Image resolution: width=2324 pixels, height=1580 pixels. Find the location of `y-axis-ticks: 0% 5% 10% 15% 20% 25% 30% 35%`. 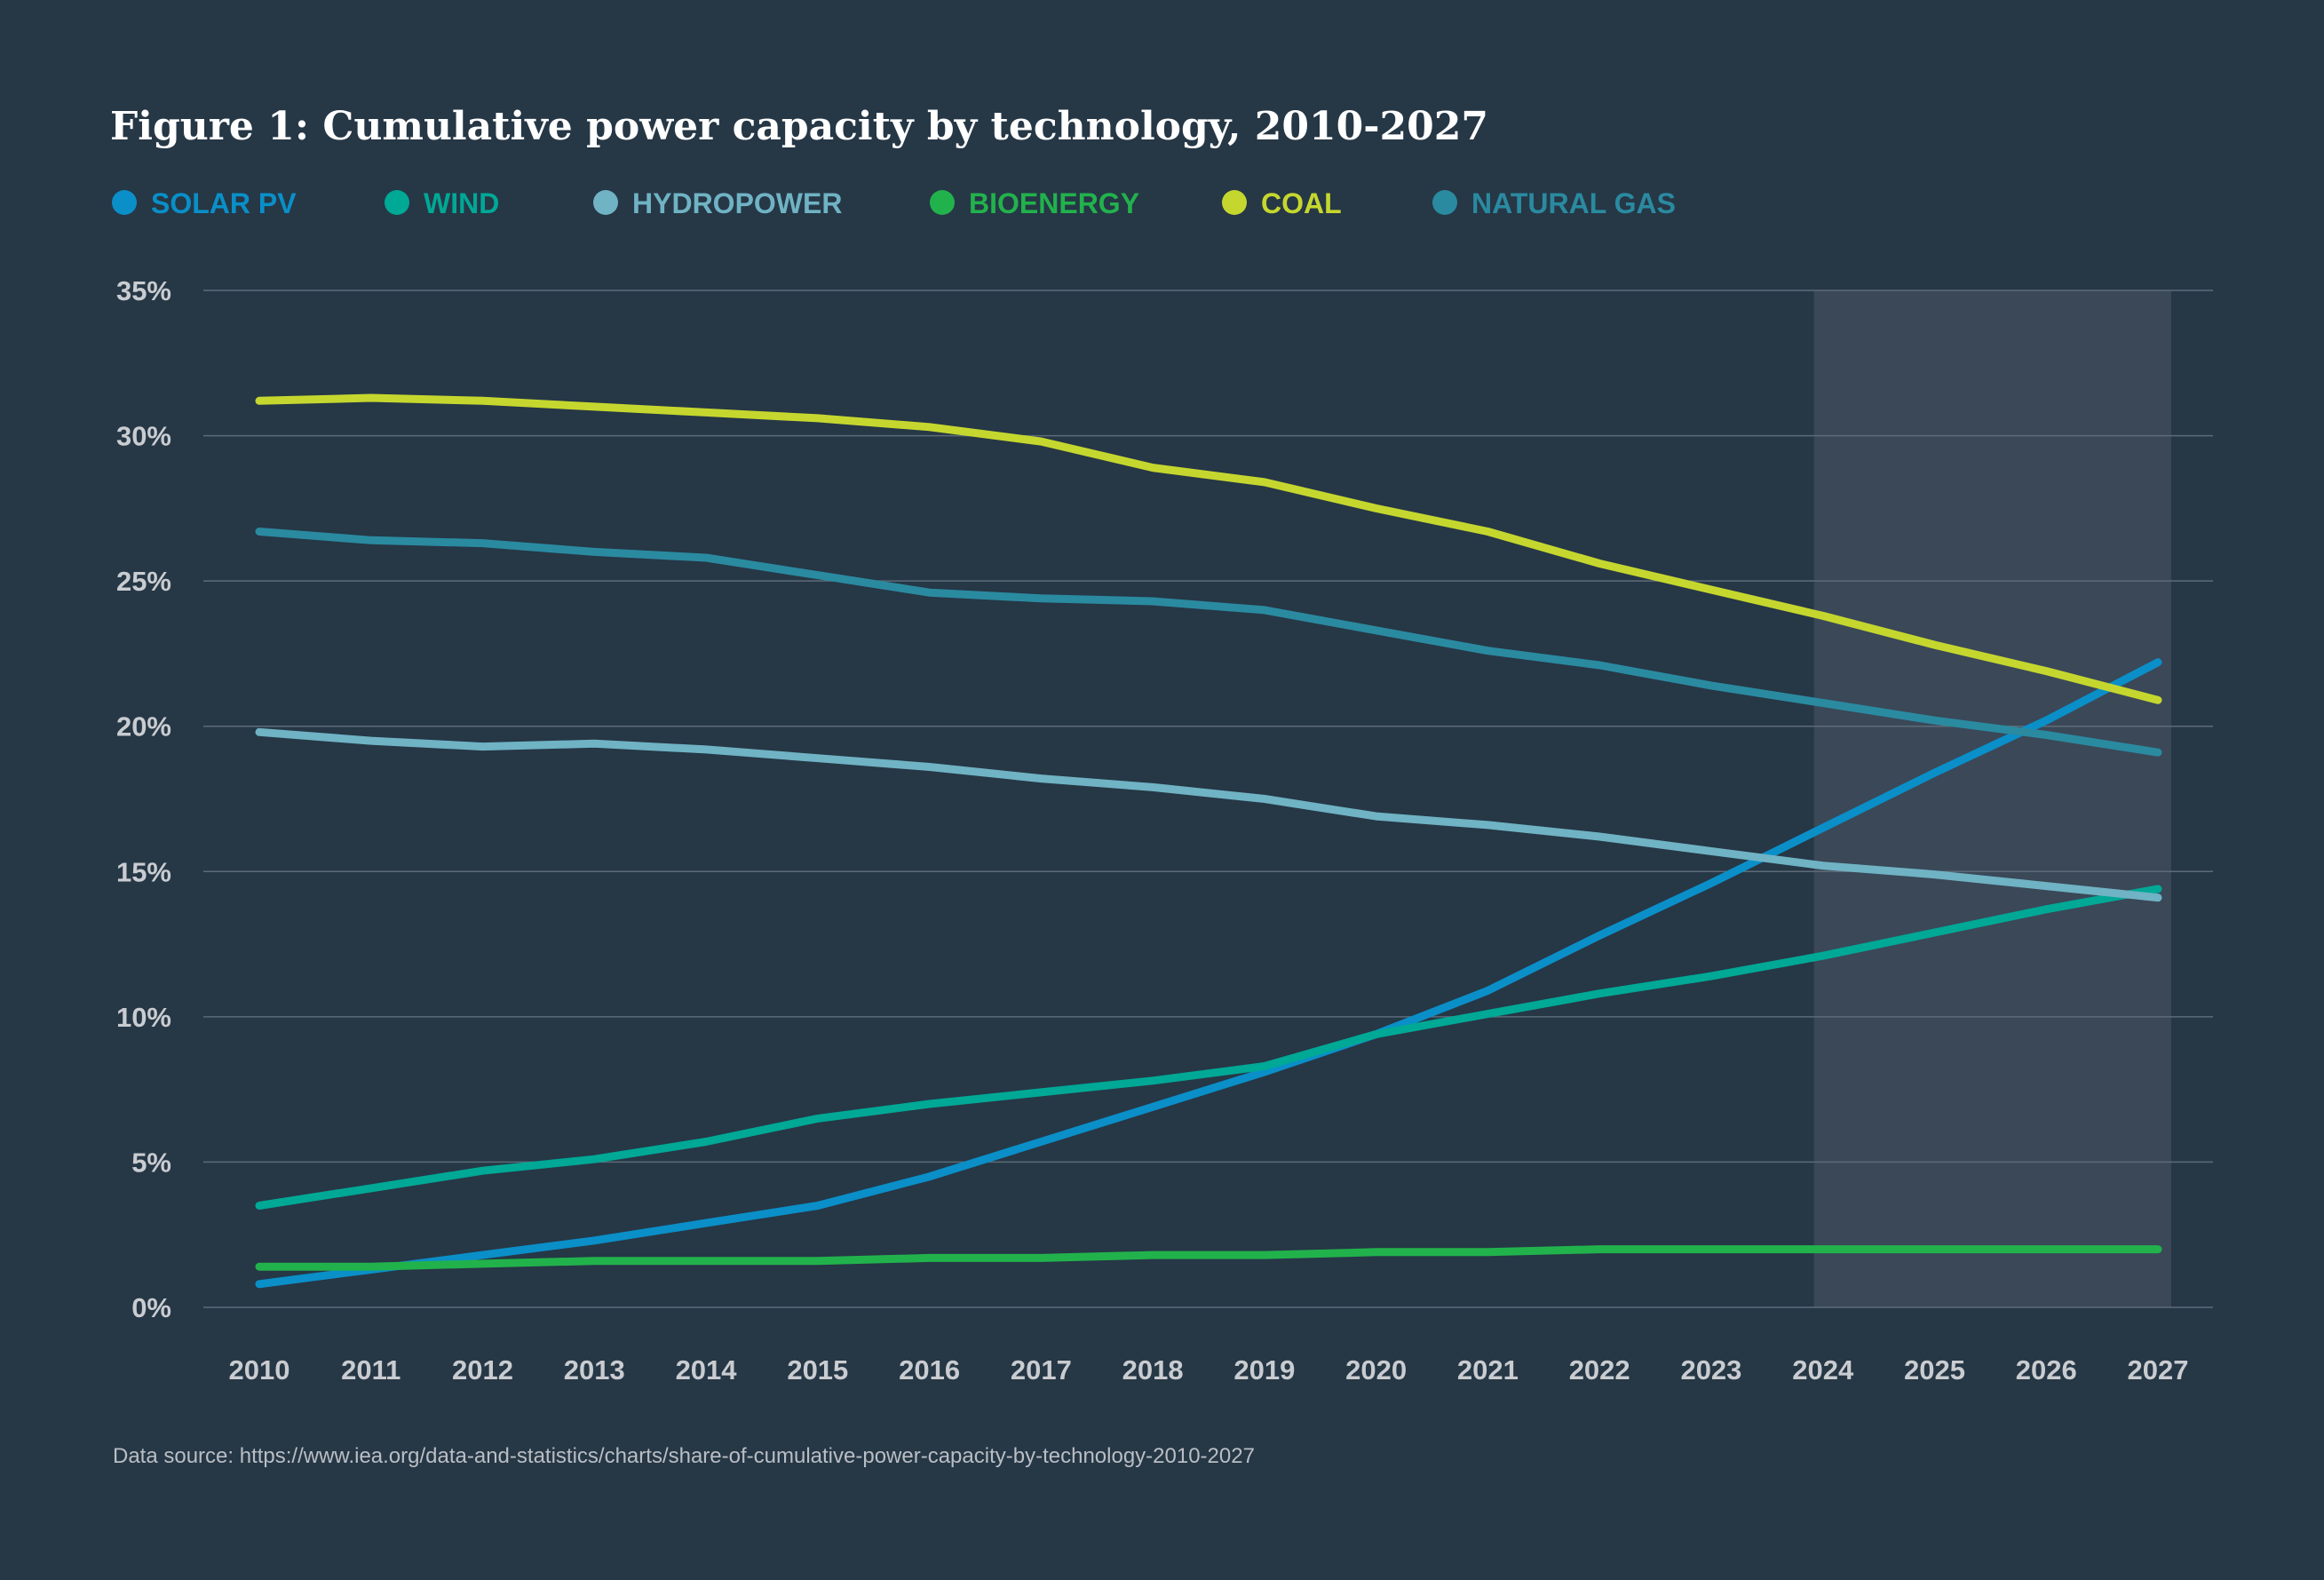

y-axis-ticks: 0% 5% 10% 15% 20% 25% 30% 35% is located at coordinates (144, 799).